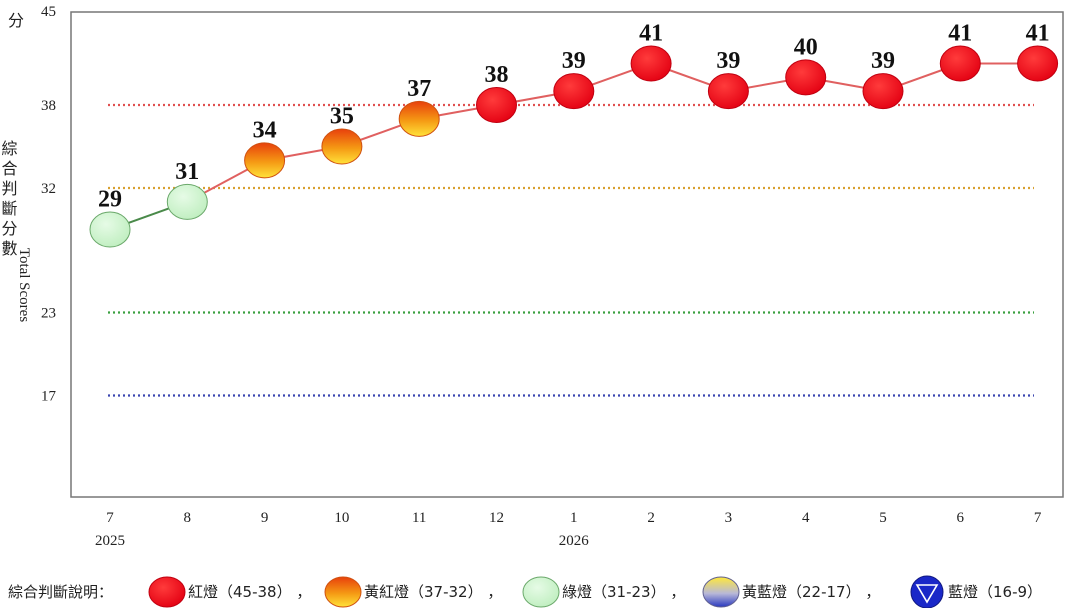 The height and width of the screenshot is (608, 1080). Describe the element at coordinates (342, 117) in the screenshot. I see `point-value-label: 35` at that location.